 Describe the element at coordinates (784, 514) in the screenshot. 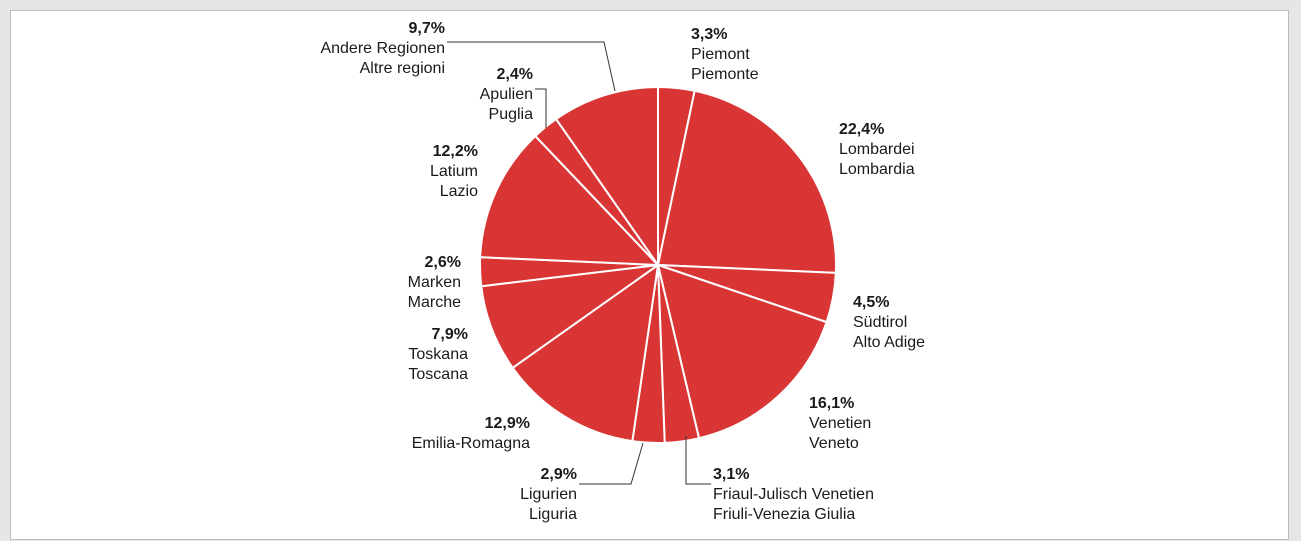

I see `slice-name-friaul-1: Friuli-Venezia Giulia` at that location.